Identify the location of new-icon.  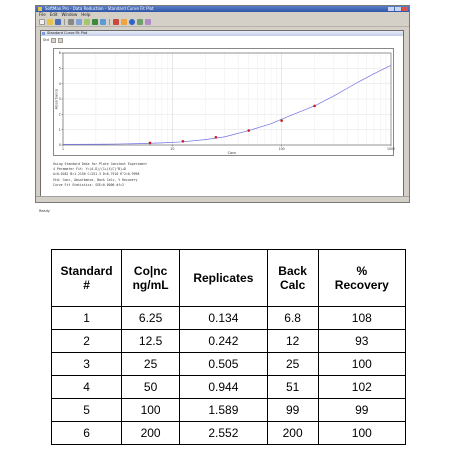
(42, 22).